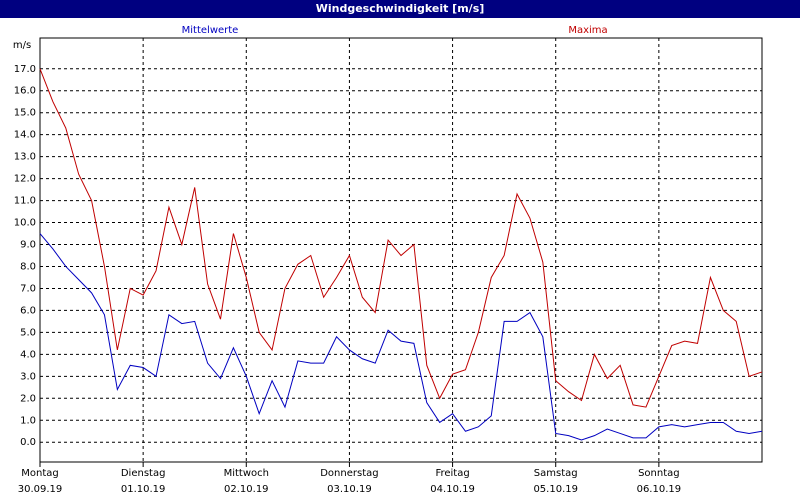 The image size is (800, 500). What do you see at coordinates (246, 489) in the screenshot?
I see `x-tick-date: 02.10.19` at bounding box center [246, 489].